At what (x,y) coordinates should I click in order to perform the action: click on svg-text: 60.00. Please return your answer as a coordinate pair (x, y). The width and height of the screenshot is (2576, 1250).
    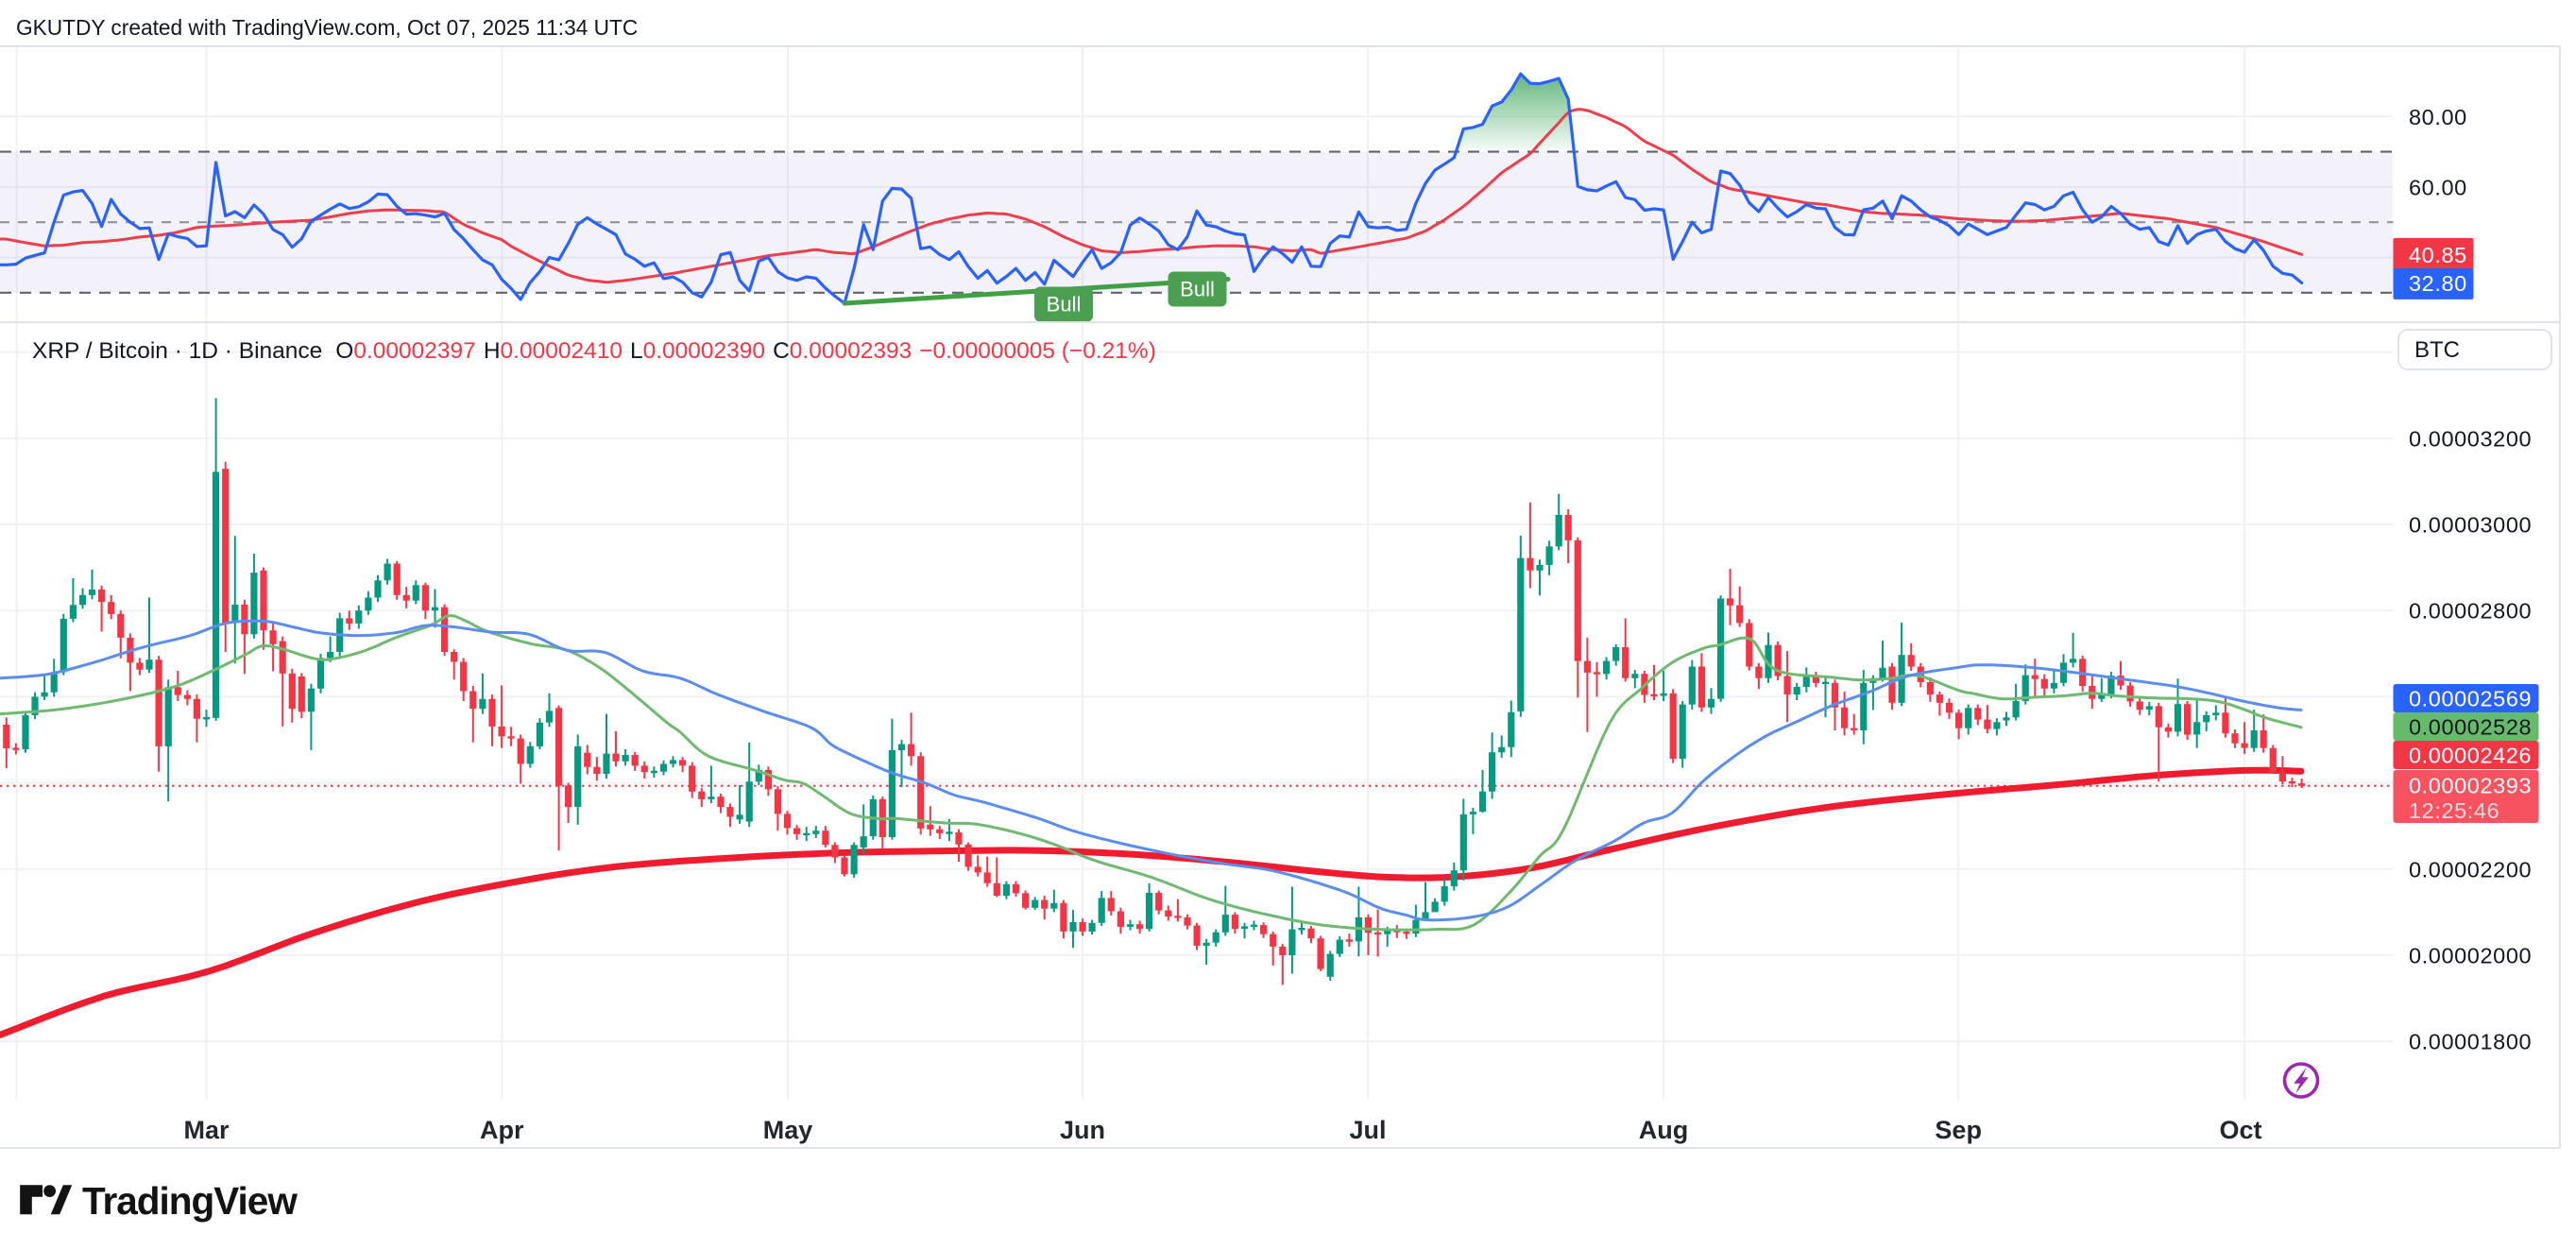
    Looking at the image, I should click on (2438, 187).